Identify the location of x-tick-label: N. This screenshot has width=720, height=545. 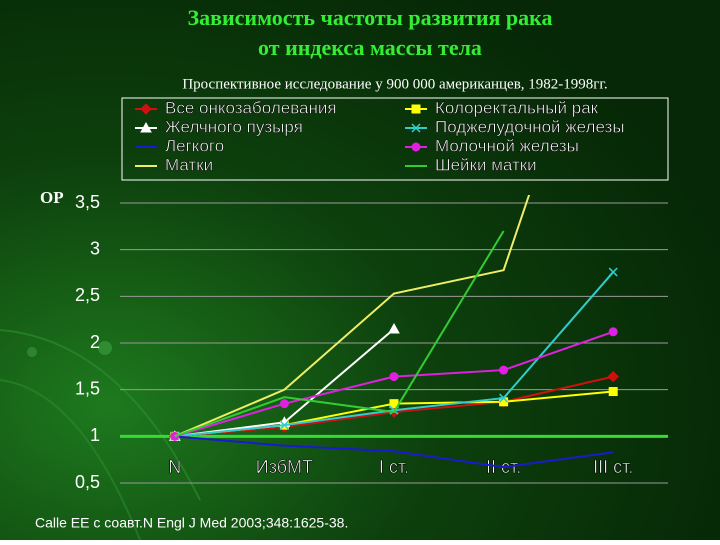
(174, 467).